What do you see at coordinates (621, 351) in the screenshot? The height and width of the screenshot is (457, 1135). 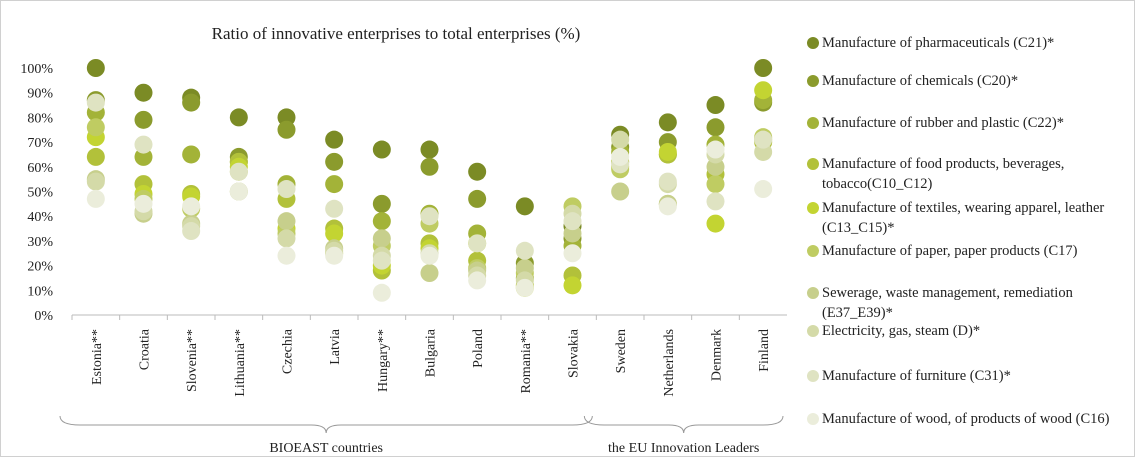 I see `x-tick-label: Sweden` at bounding box center [621, 351].